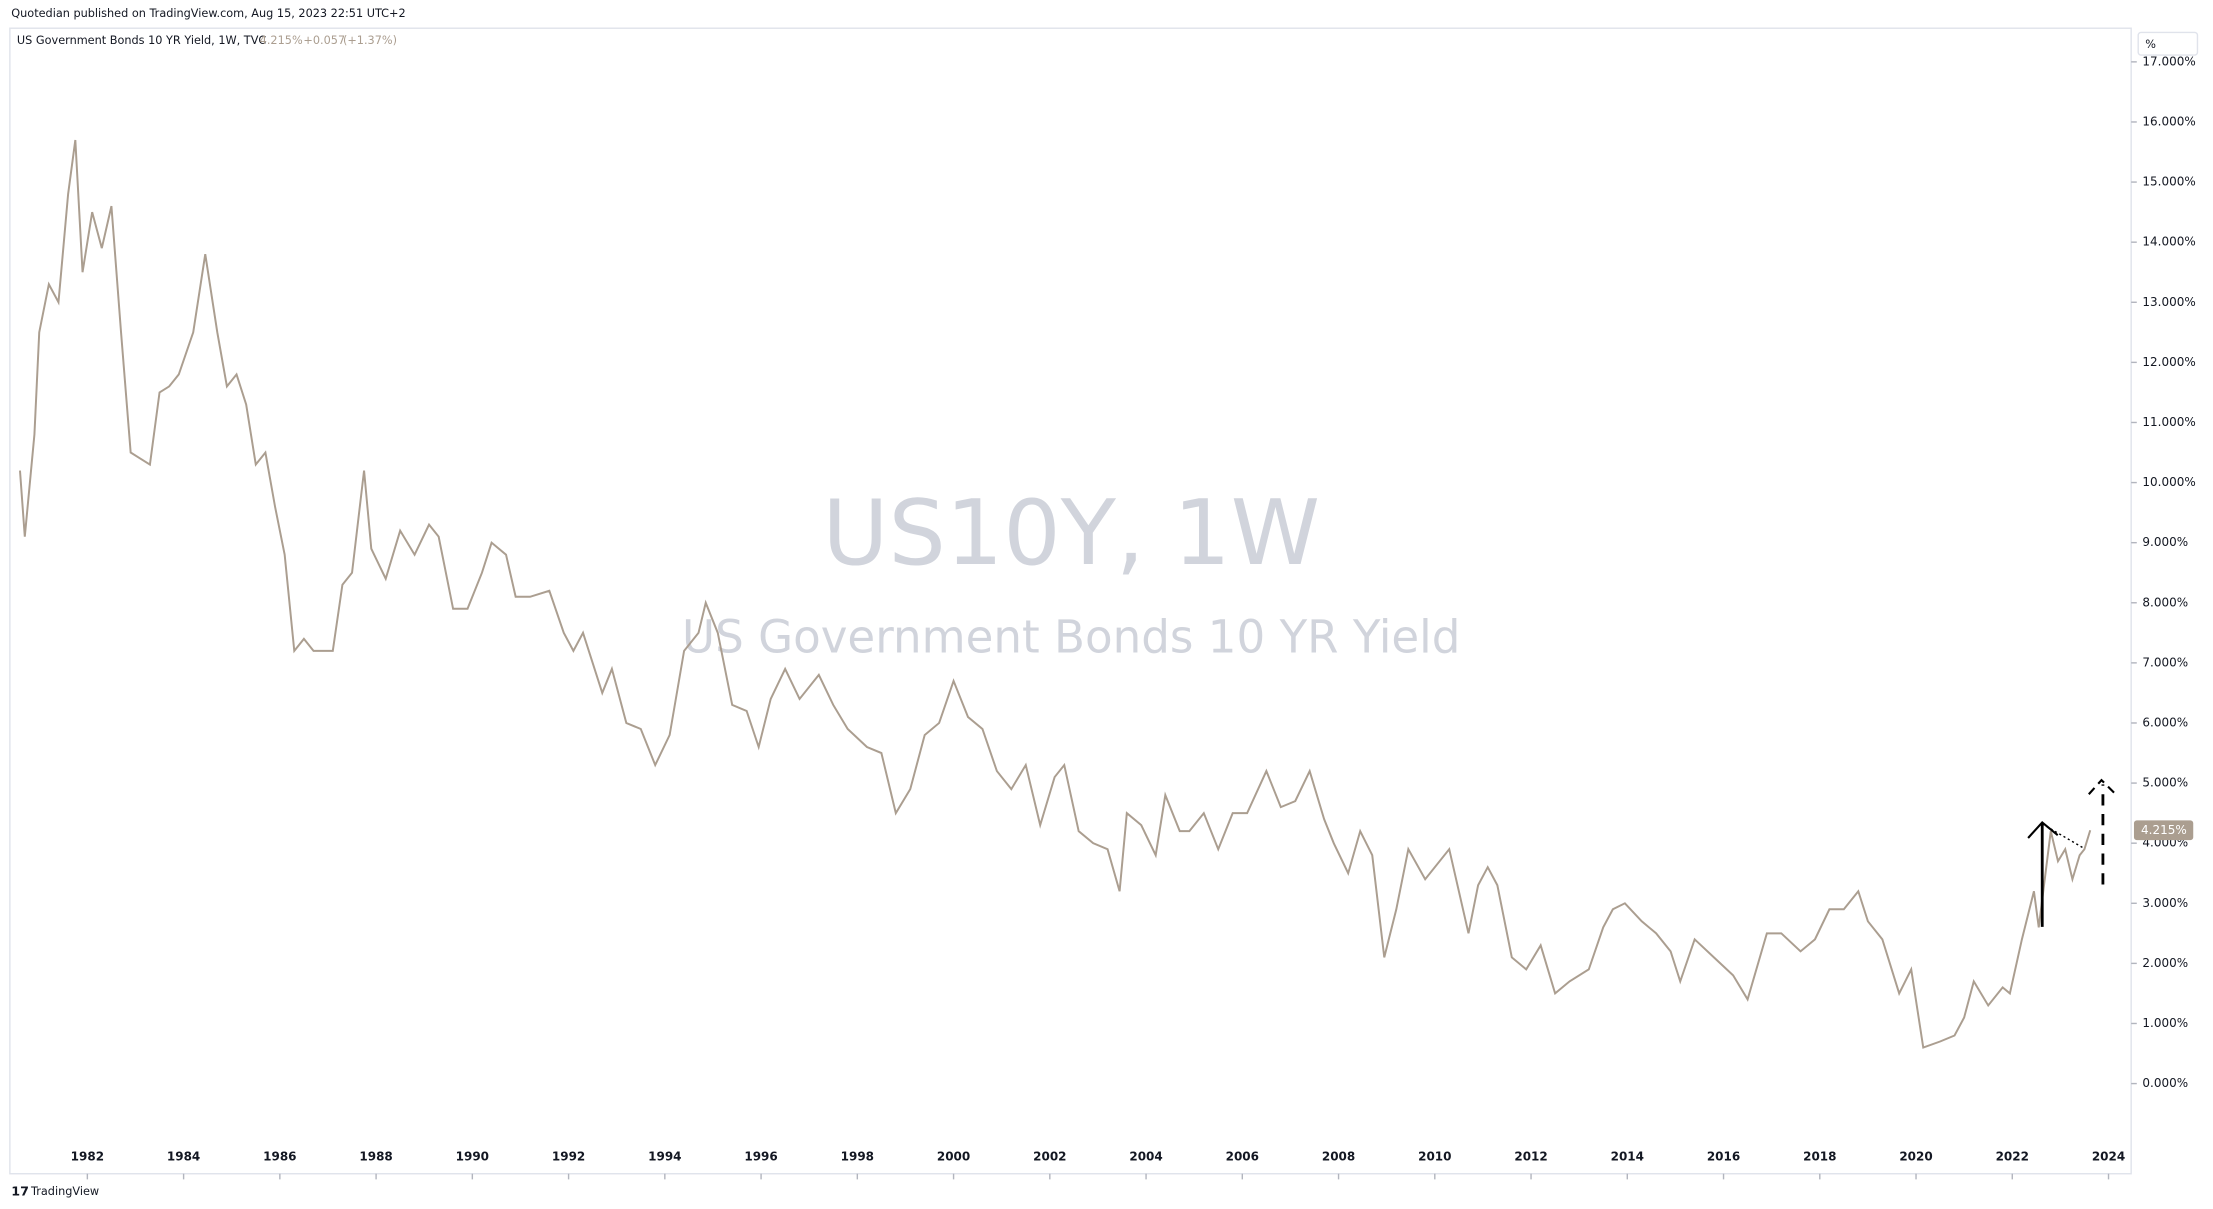 The width and height of the screenshot is (2213, 1209). What do you see at coordinates (2062, 836) in the screenshot?
I see `dotted-line` at bounding box center [2062, 836].